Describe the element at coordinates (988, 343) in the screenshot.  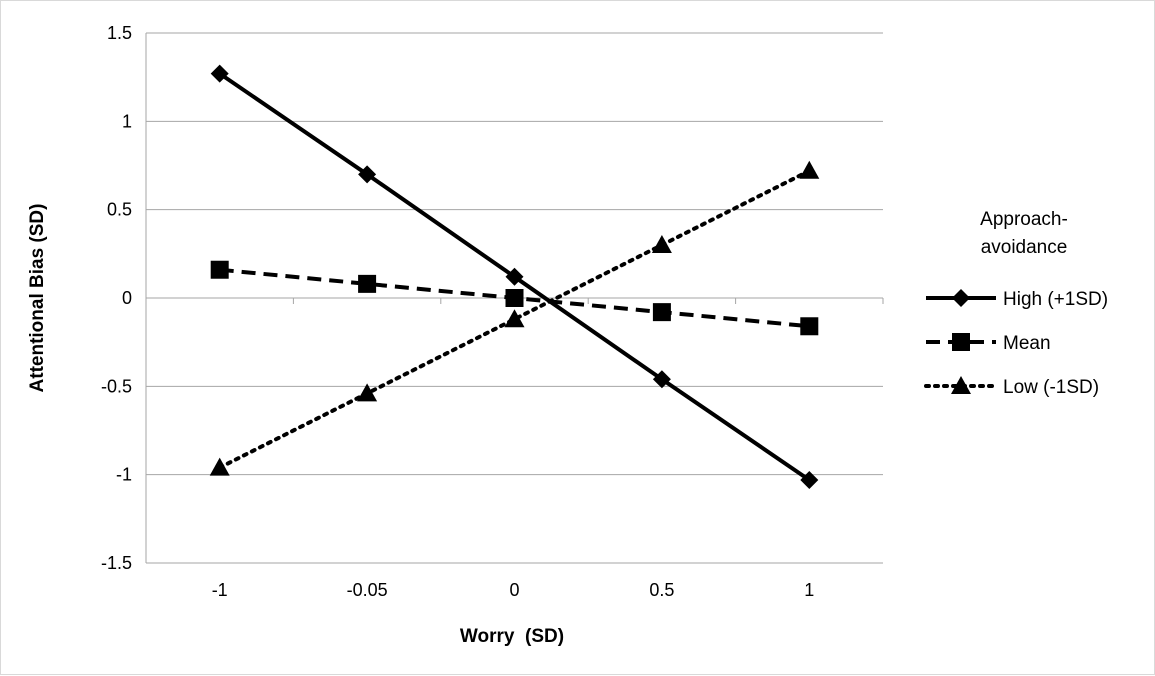
I see `legend-entry: Mean` at that location.